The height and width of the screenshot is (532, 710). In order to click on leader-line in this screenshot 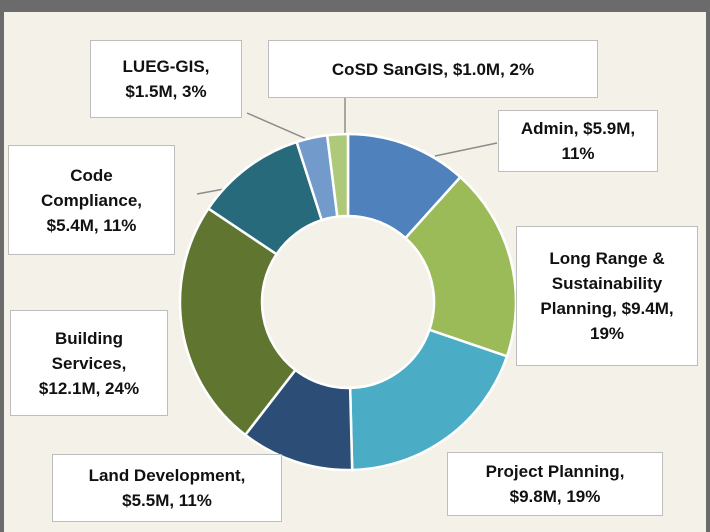, I will do `click(466, 149)`.